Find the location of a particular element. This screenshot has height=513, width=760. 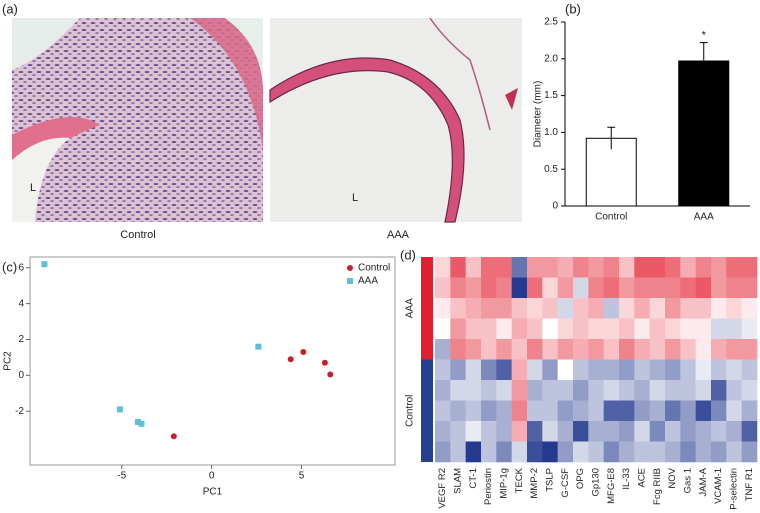

x-tick-label: G-CSF is located at coordinates (565, 483).